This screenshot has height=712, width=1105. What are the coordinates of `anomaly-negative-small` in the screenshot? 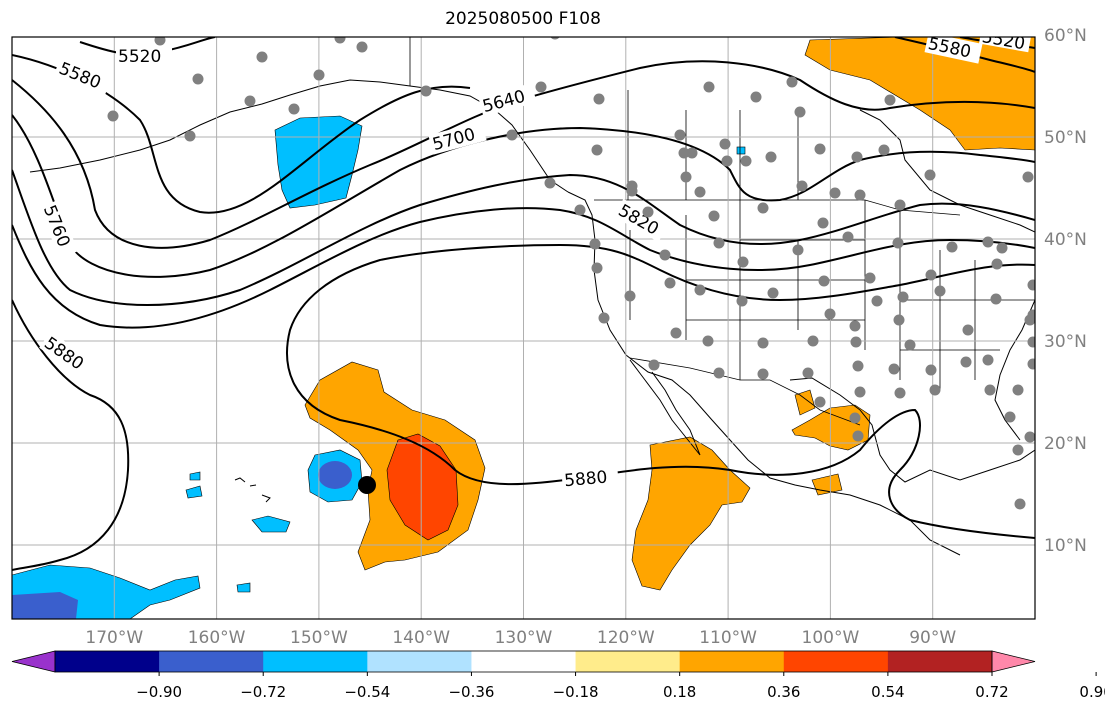 It's located at (741, 150).